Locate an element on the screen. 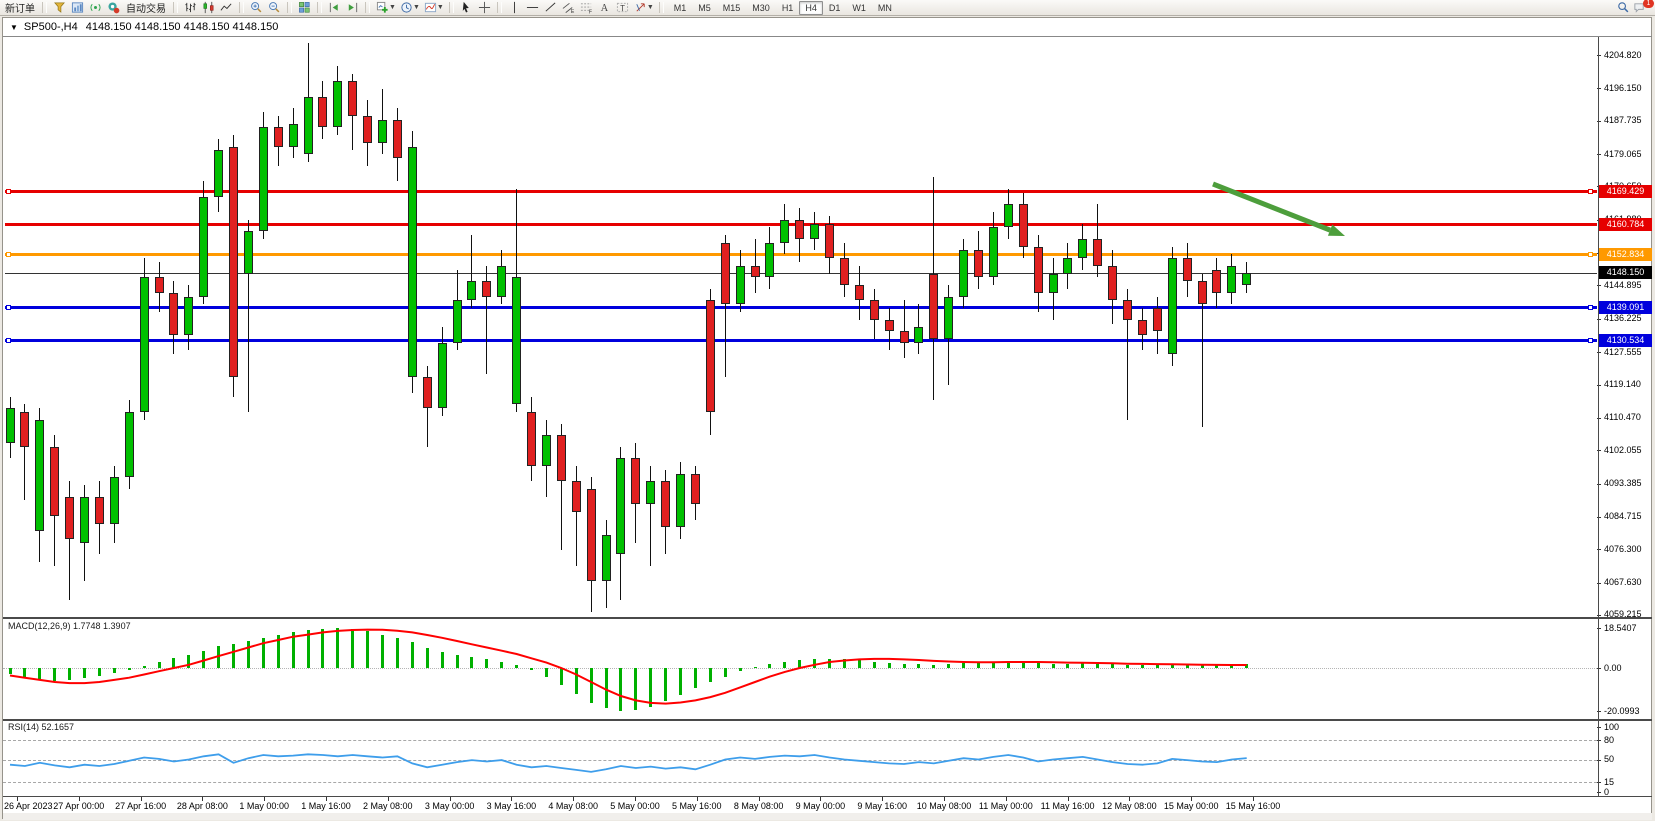  notifications-icon: 1 is located at coordinates (1643, 7).